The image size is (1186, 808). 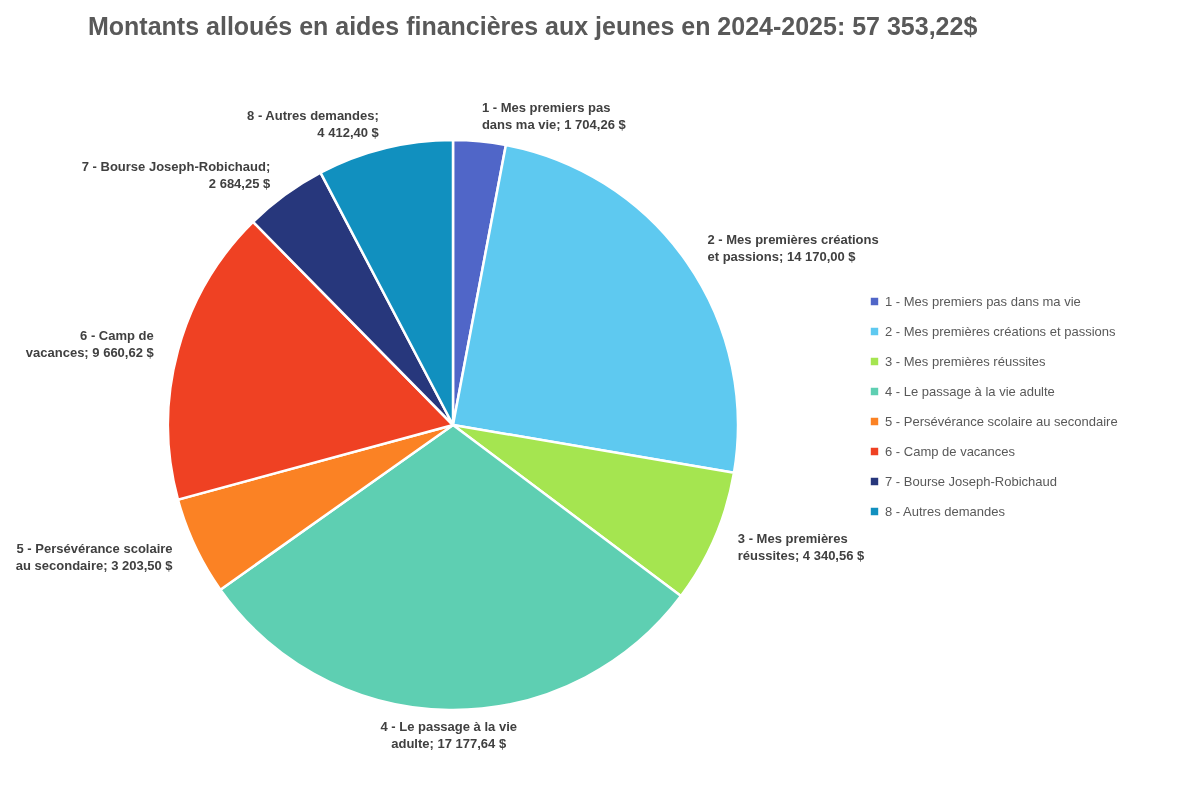 I want to click on data-label: 5 - Persévérance scolaire au secondaire; 3 203,50 $, so click(x=94, y=557).